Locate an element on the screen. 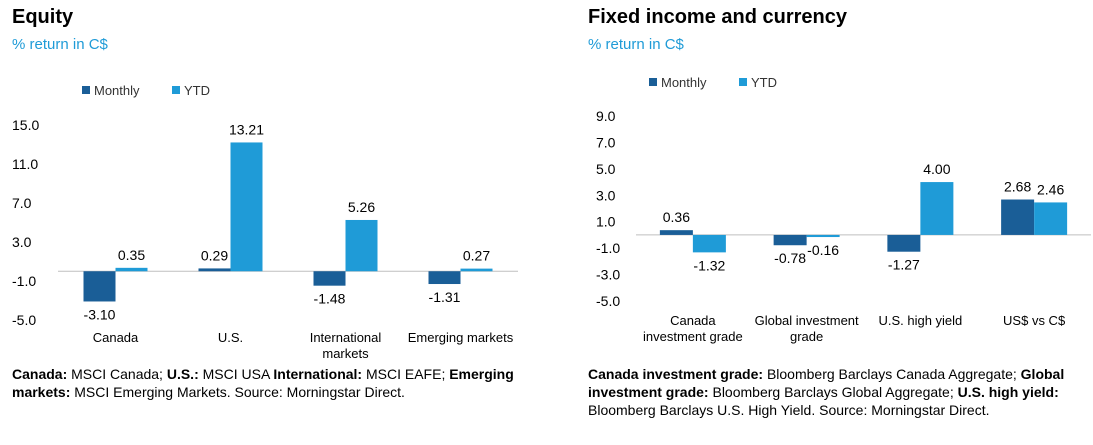 This screenshot has height=445, width=1093. y-tick-label: 9.0 is located at coordinates (606, 116).